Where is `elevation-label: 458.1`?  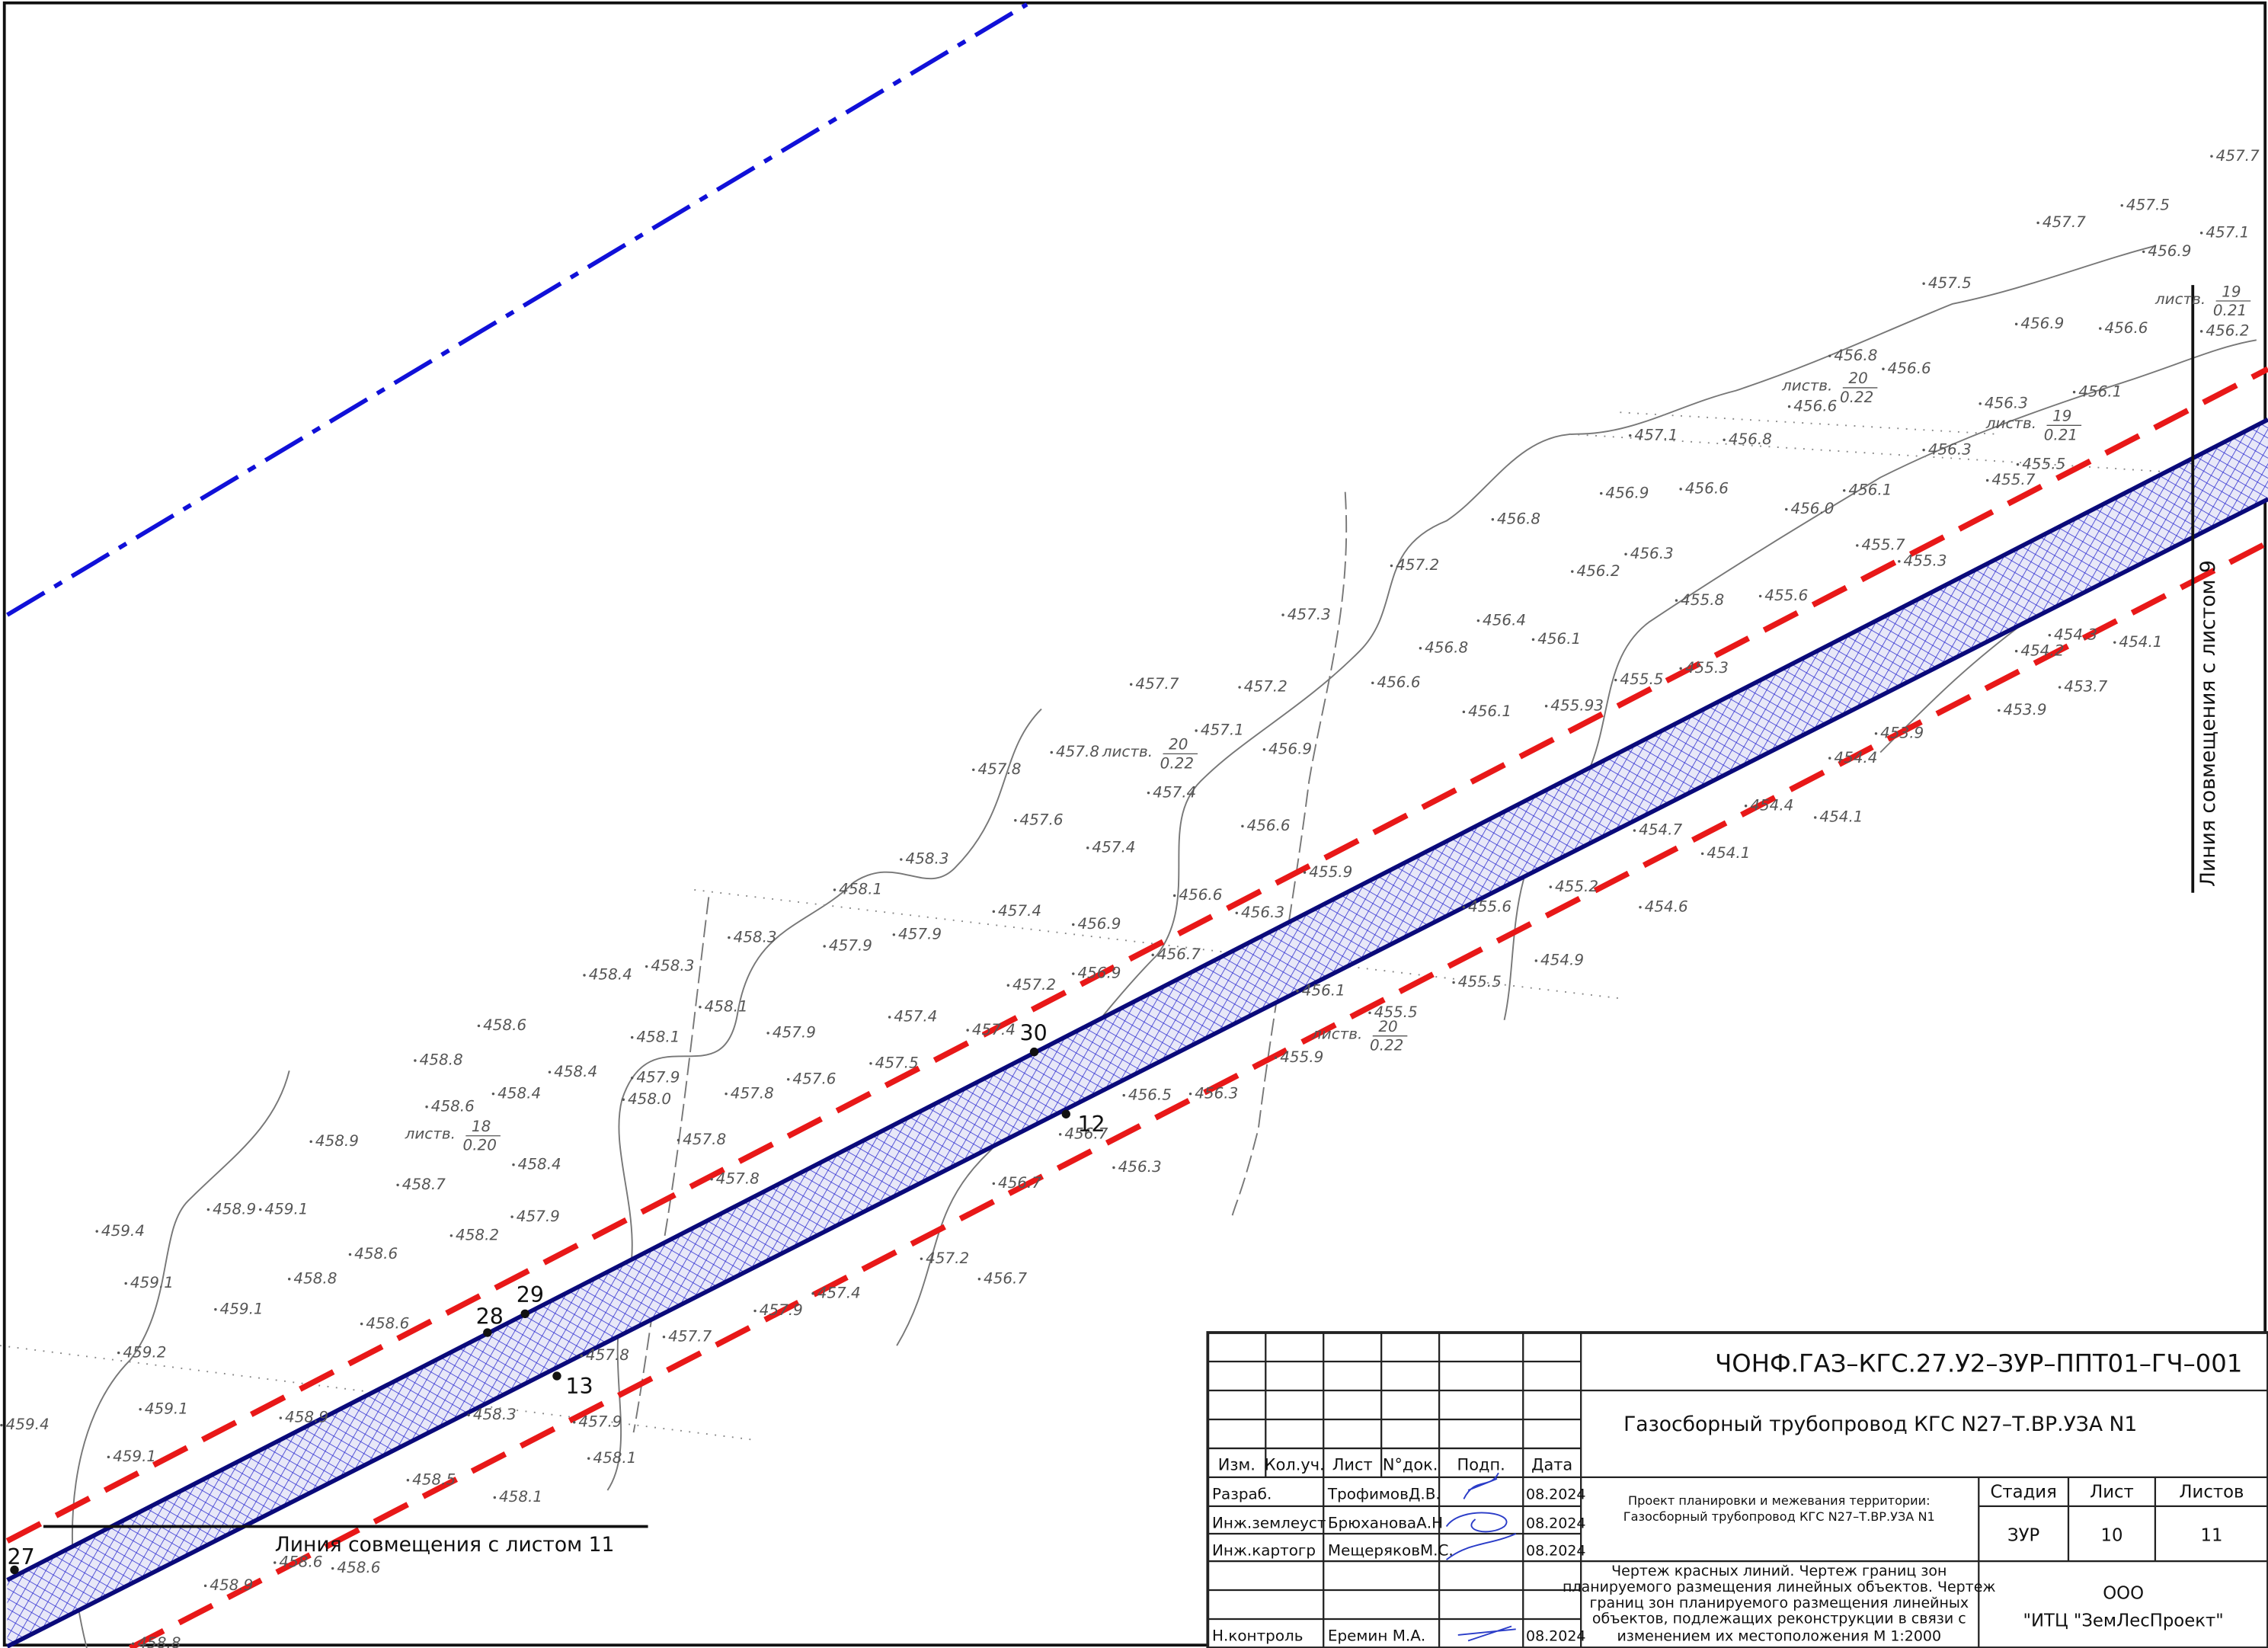
elevation-label: 458.1 is located at coordinates (860, 889).